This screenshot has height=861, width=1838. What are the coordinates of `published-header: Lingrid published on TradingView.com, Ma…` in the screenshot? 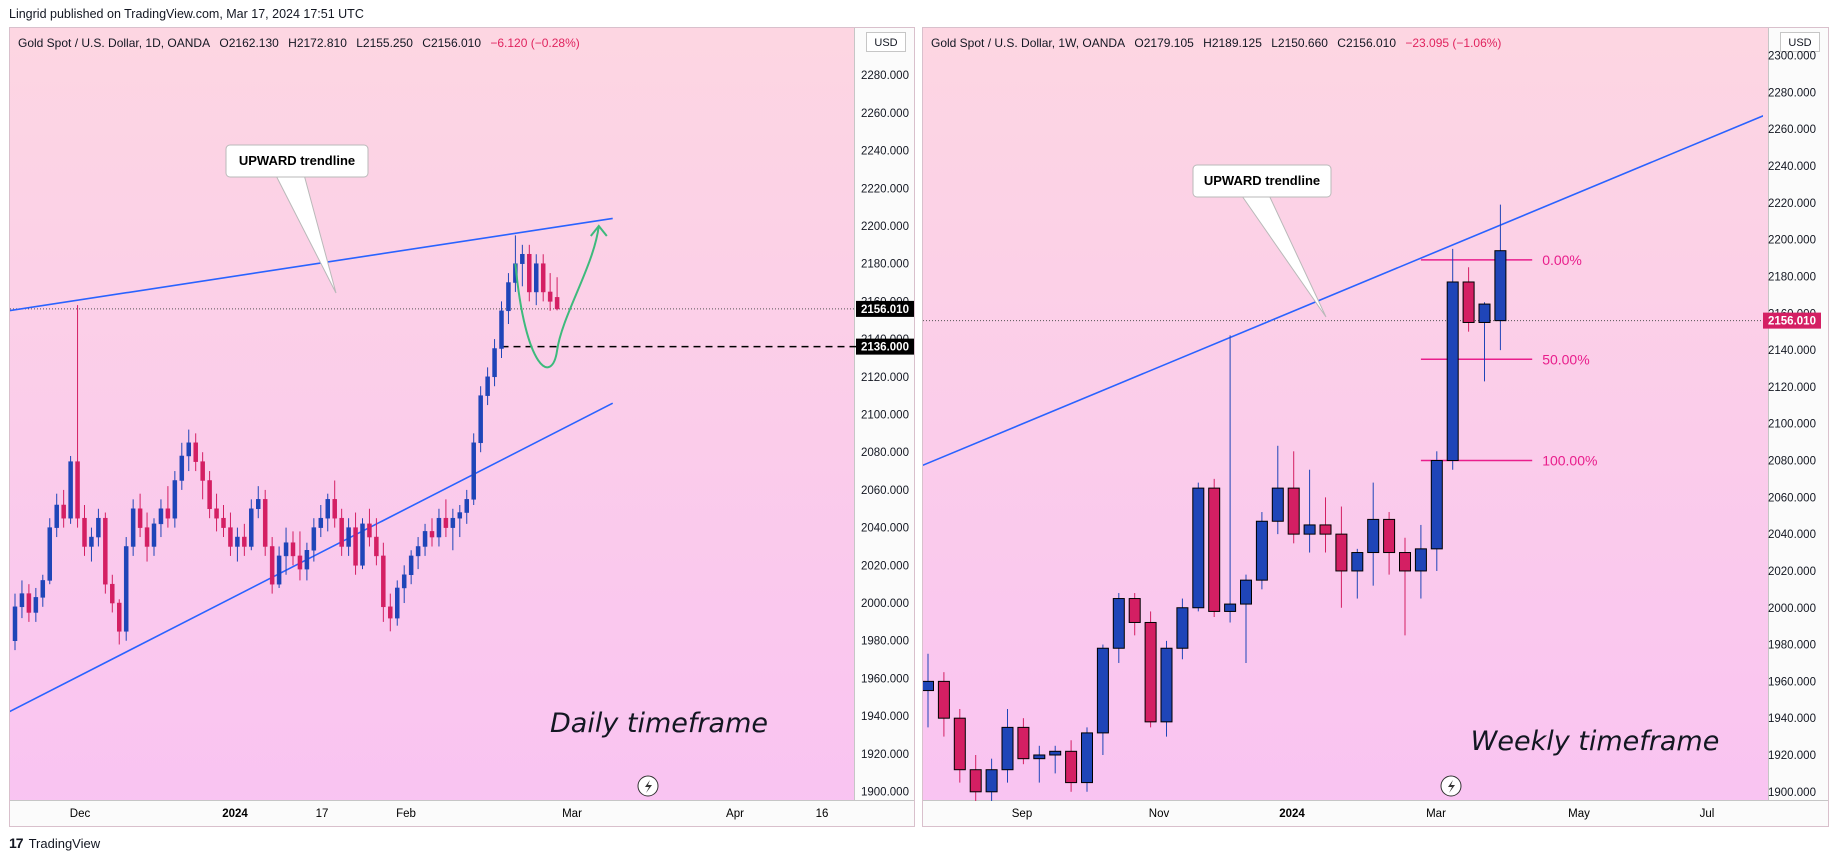 It's located at (186, 14).